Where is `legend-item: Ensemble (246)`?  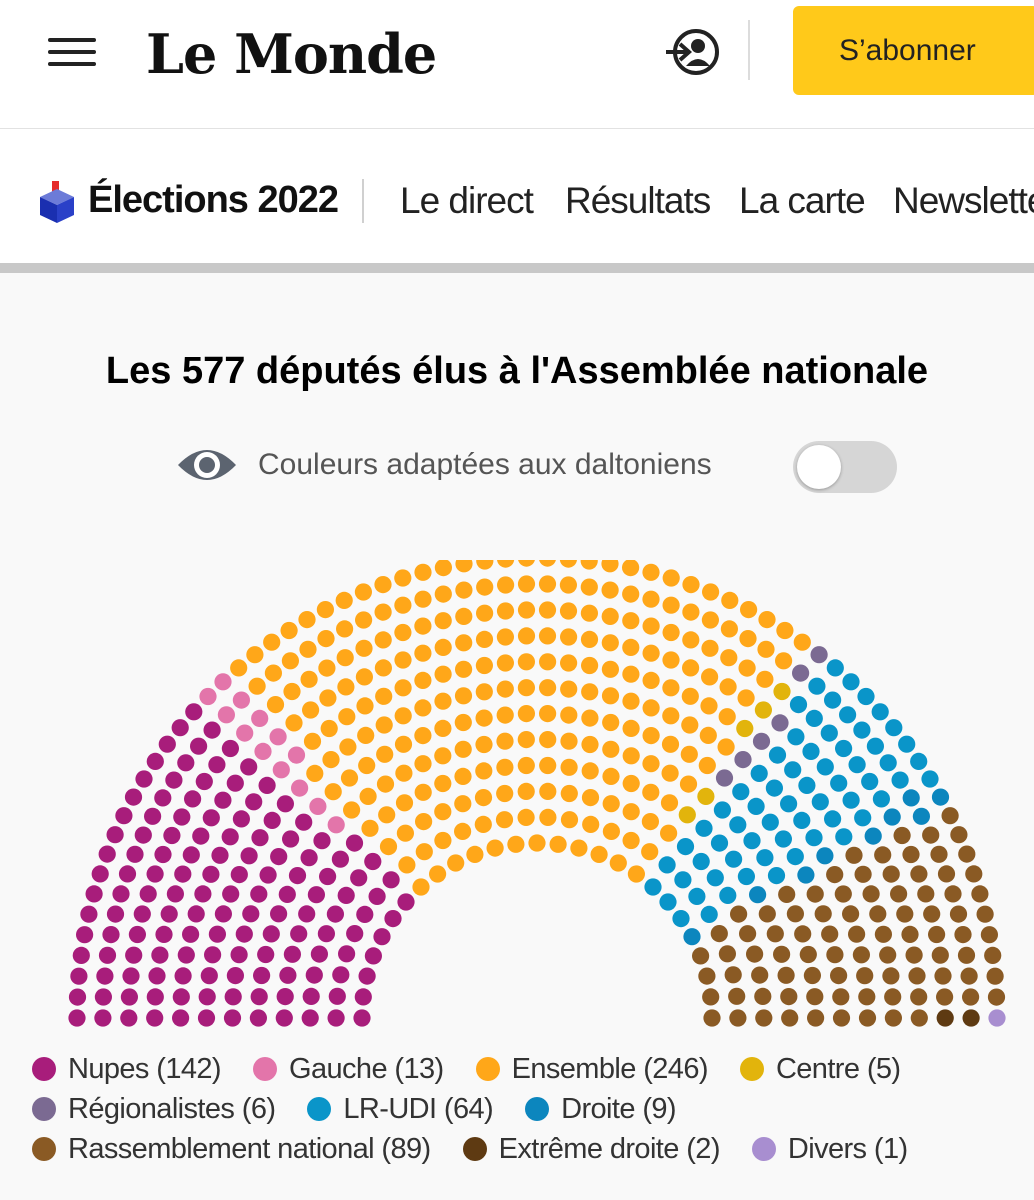
legend-item: Ensemble (246) is located at coordinates (592, 1069).